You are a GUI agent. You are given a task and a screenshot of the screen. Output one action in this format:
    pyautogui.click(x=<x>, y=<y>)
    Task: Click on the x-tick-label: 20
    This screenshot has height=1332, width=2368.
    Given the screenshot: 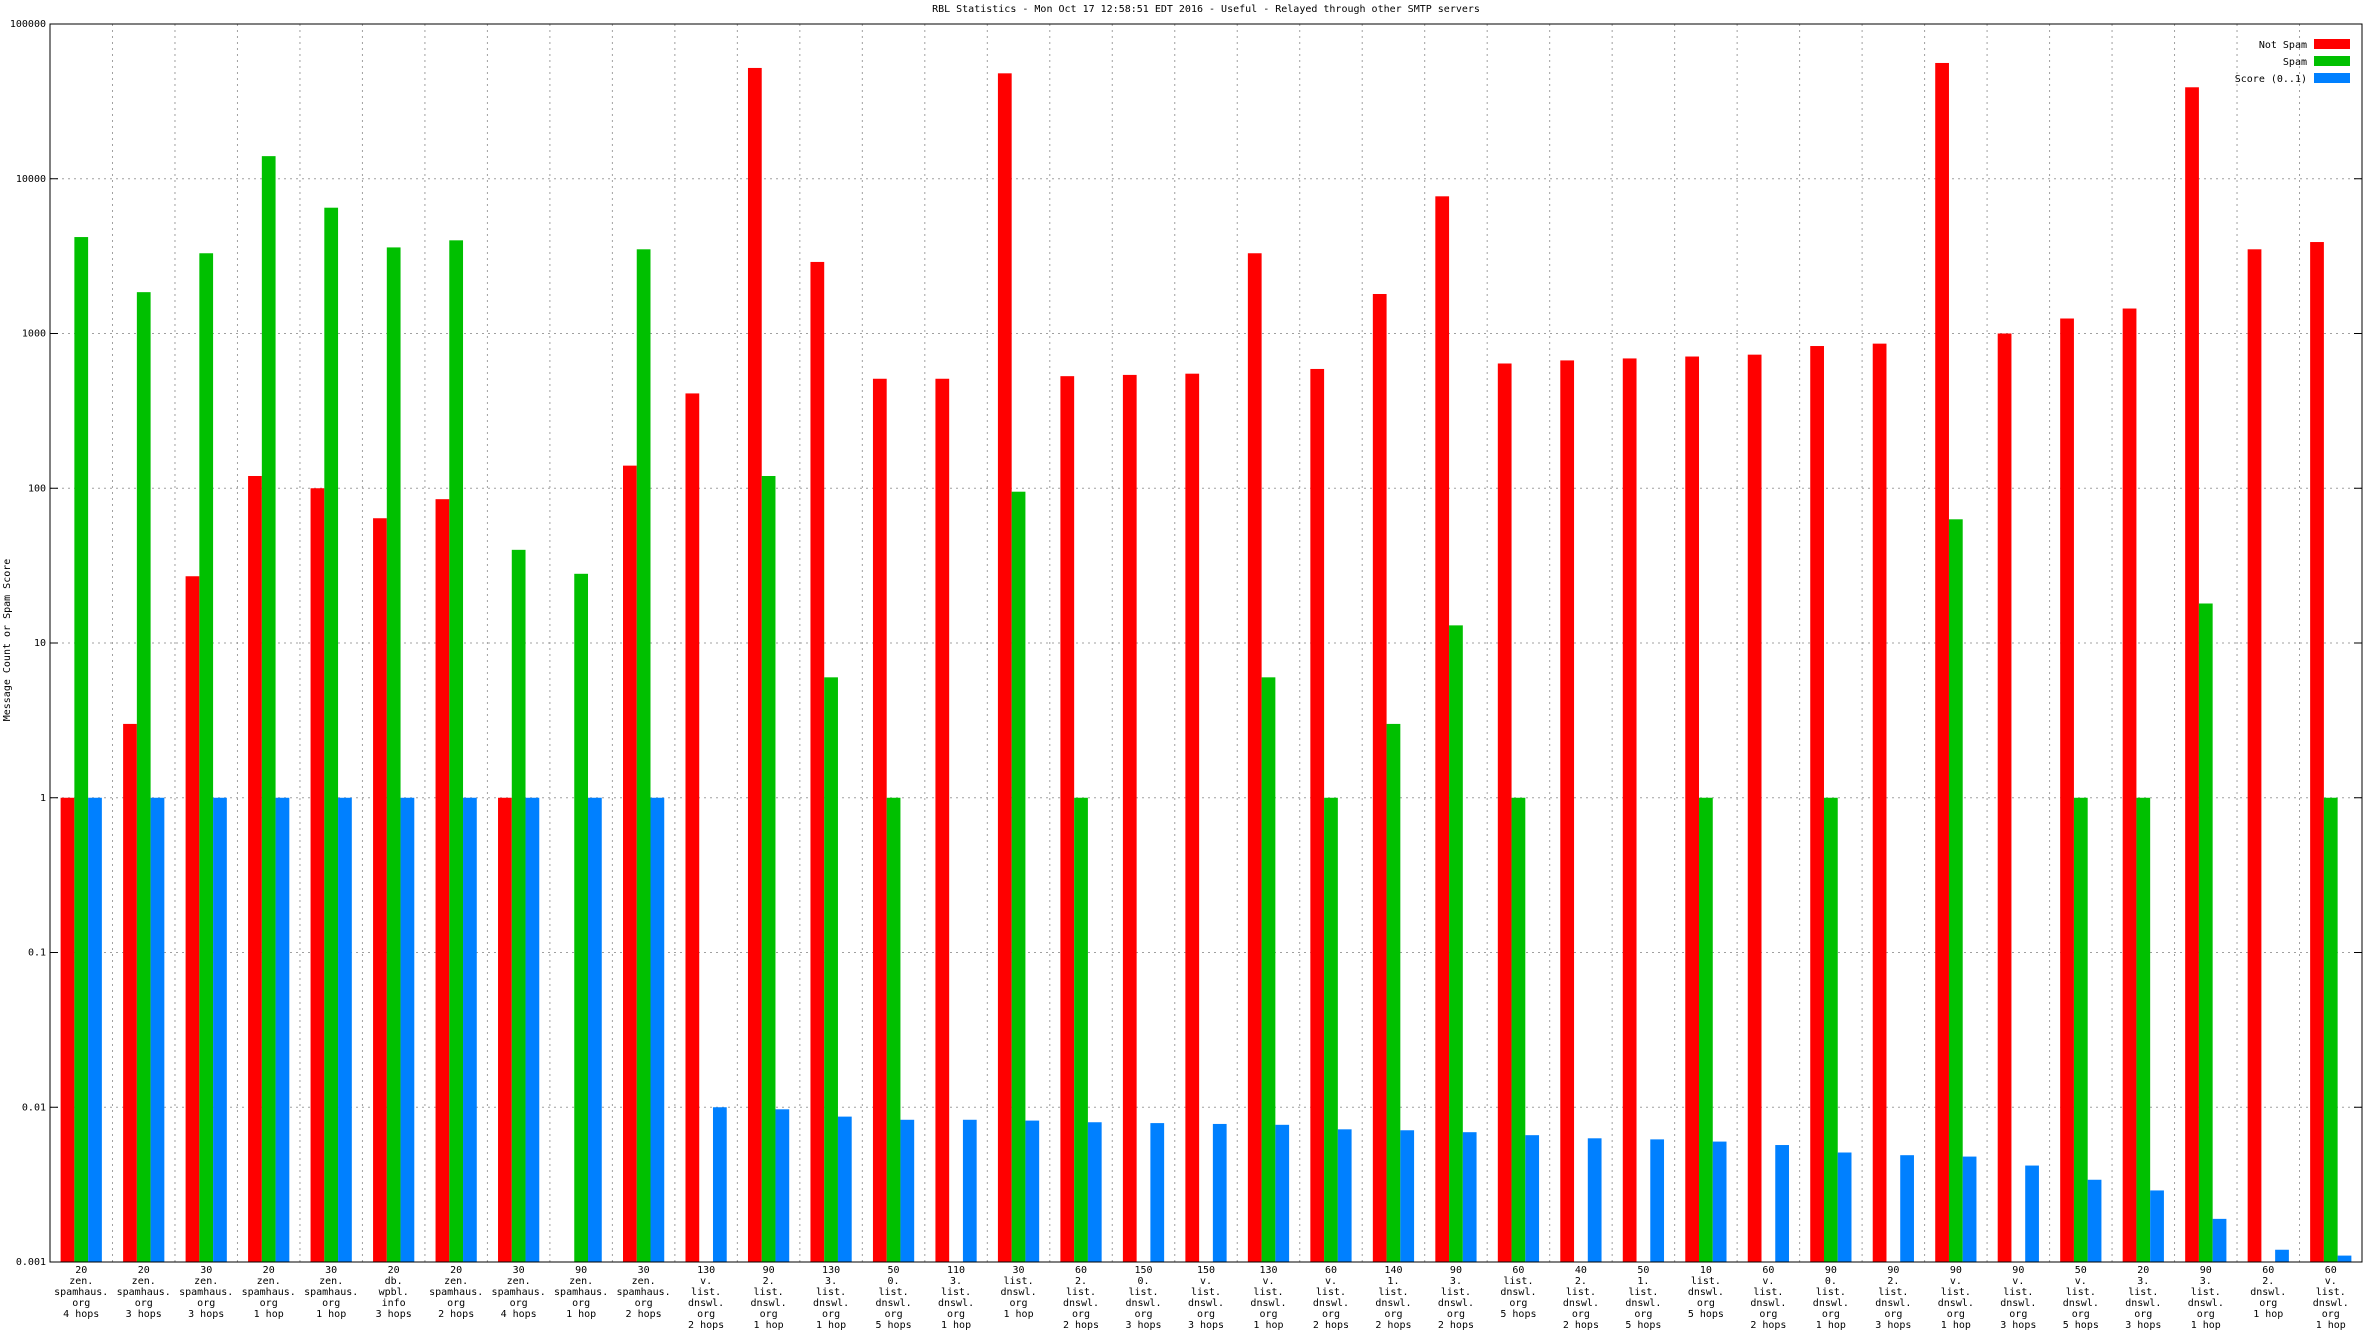 What is the action you would take?
    pyautogui.click(x=269, y=1270)
    